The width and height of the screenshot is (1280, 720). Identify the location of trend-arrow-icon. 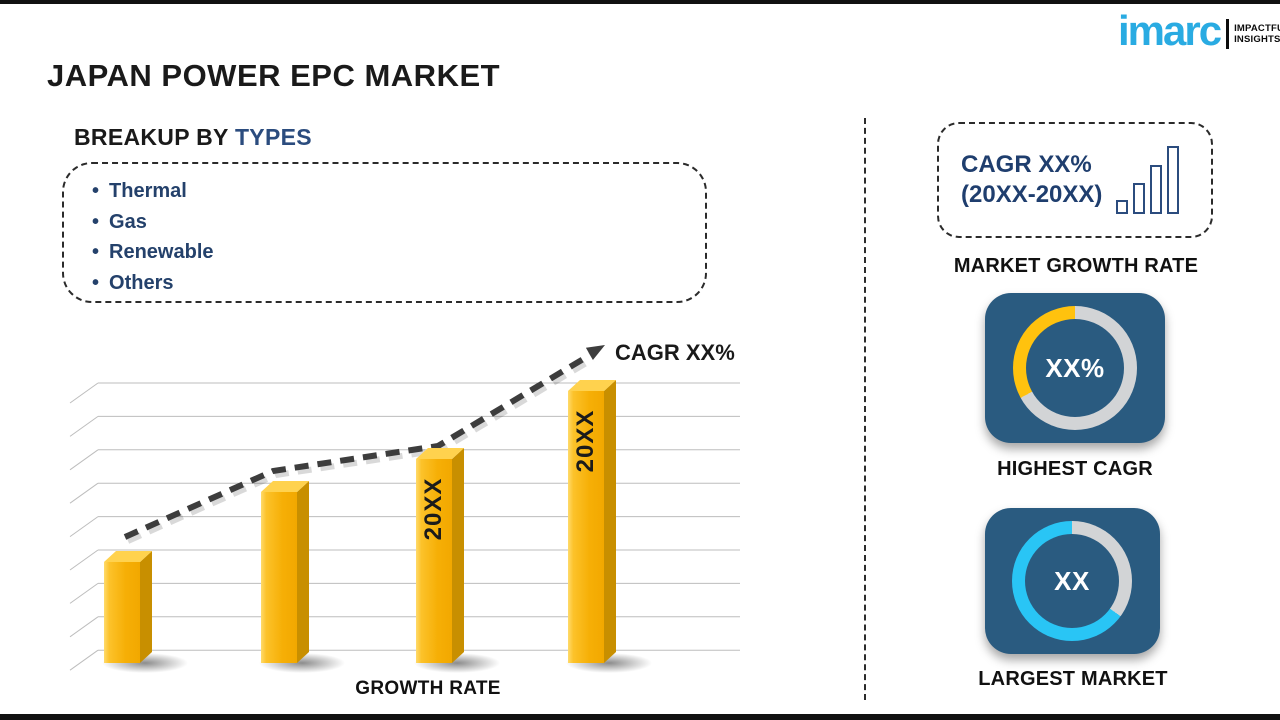
(595, 352).